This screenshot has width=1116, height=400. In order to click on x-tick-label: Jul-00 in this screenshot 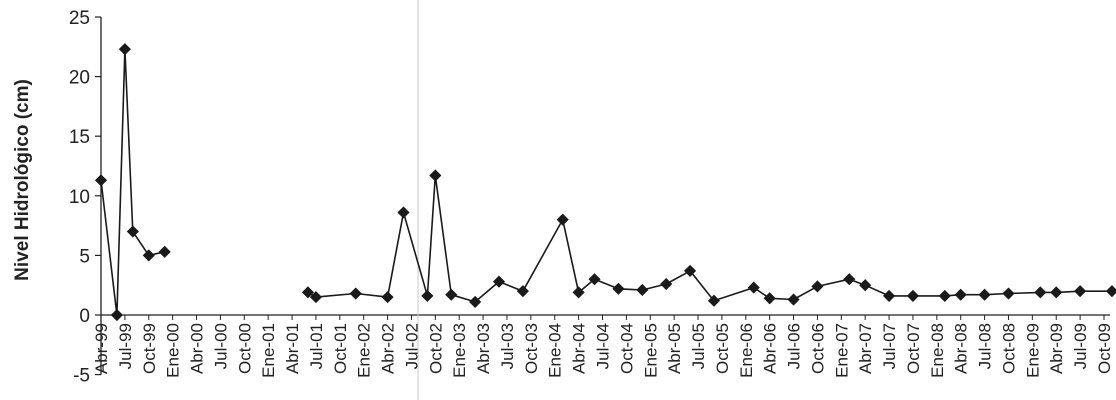, I will do `click(220, 346)`.